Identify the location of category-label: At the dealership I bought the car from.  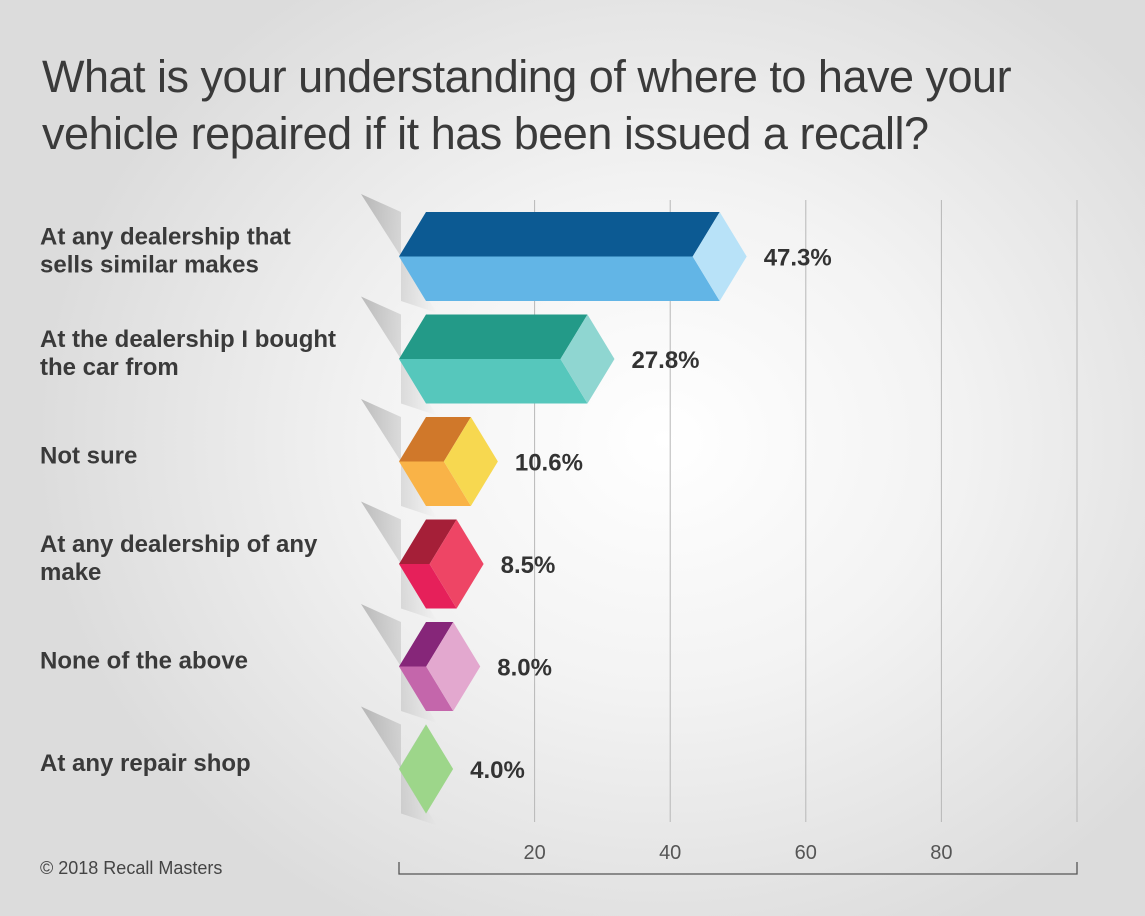
(188, 353).